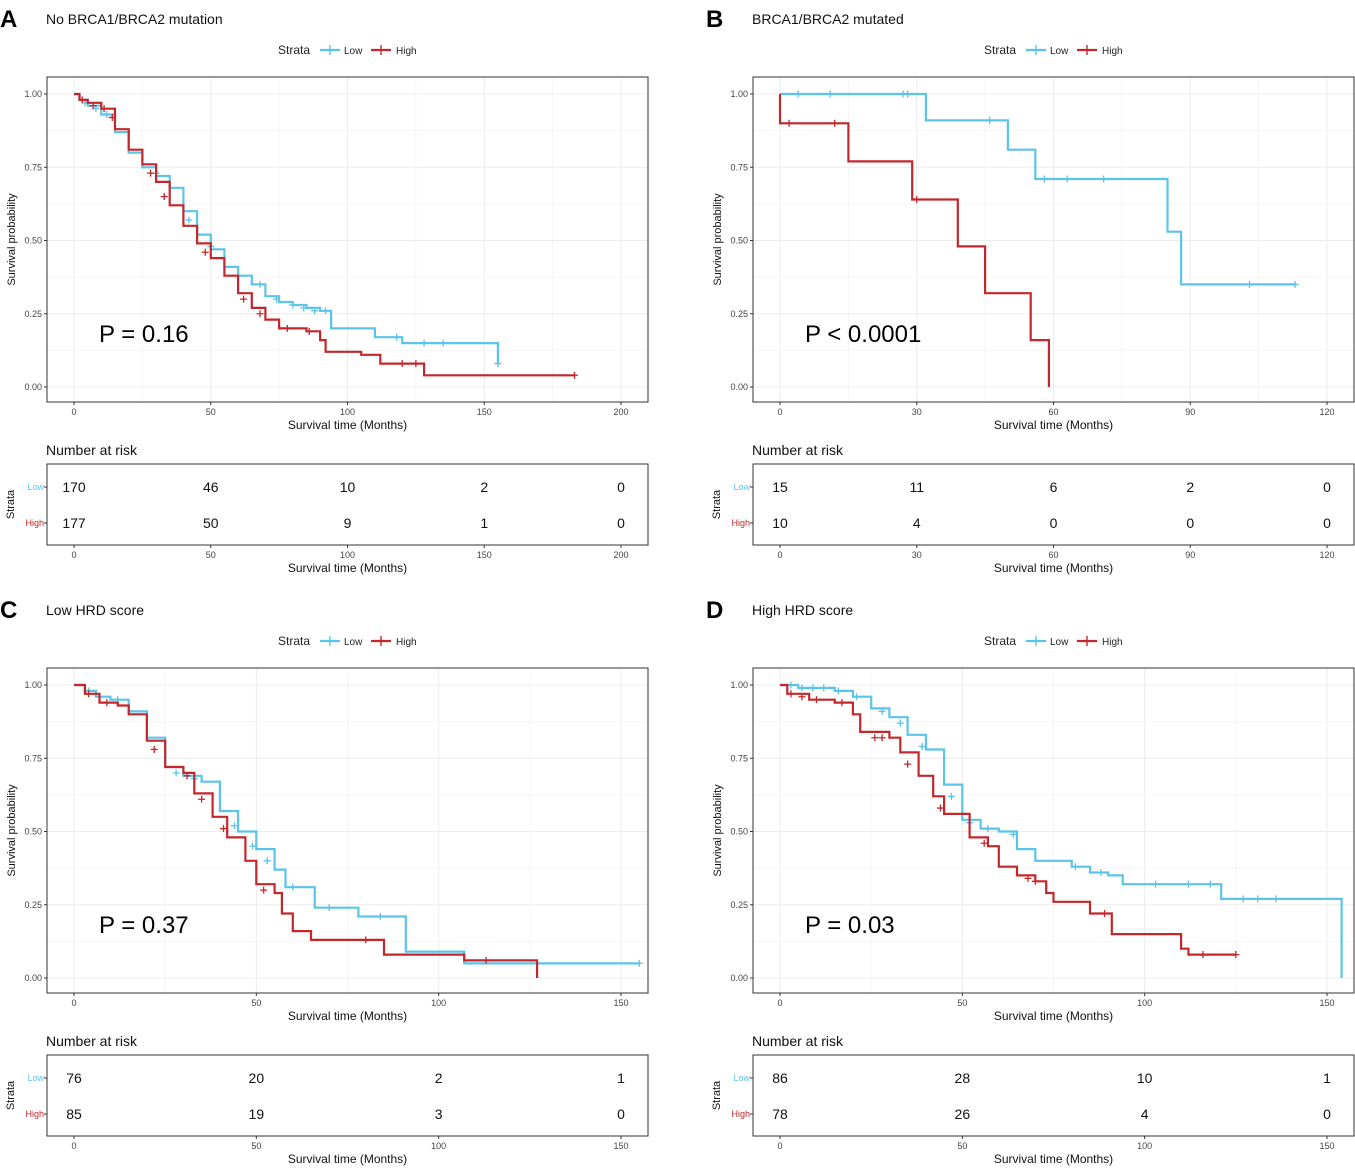 The height and width of the screenshot is (1174, 1355). Describe the element at coordinates (916, 487) in the screenshot. I see `risk-count-low: 11` at that location.